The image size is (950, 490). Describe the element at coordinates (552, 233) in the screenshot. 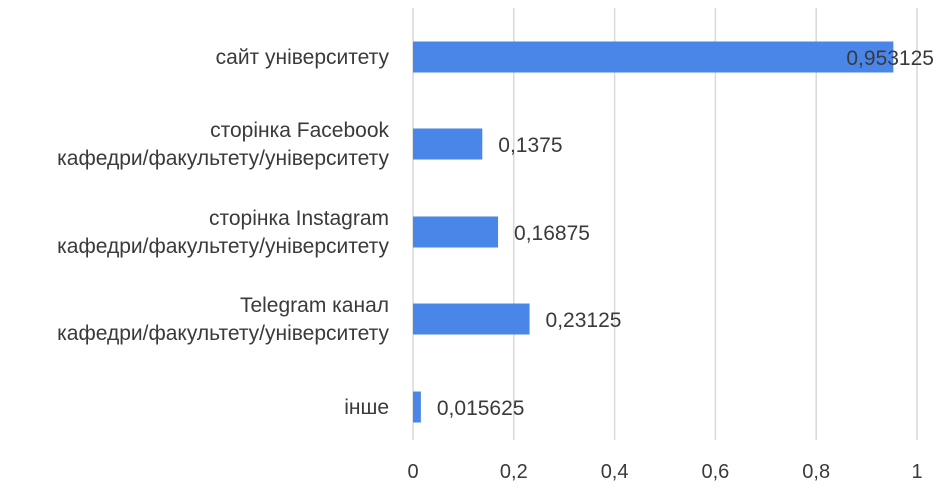

I see `data-label: 0,16875` at that location.